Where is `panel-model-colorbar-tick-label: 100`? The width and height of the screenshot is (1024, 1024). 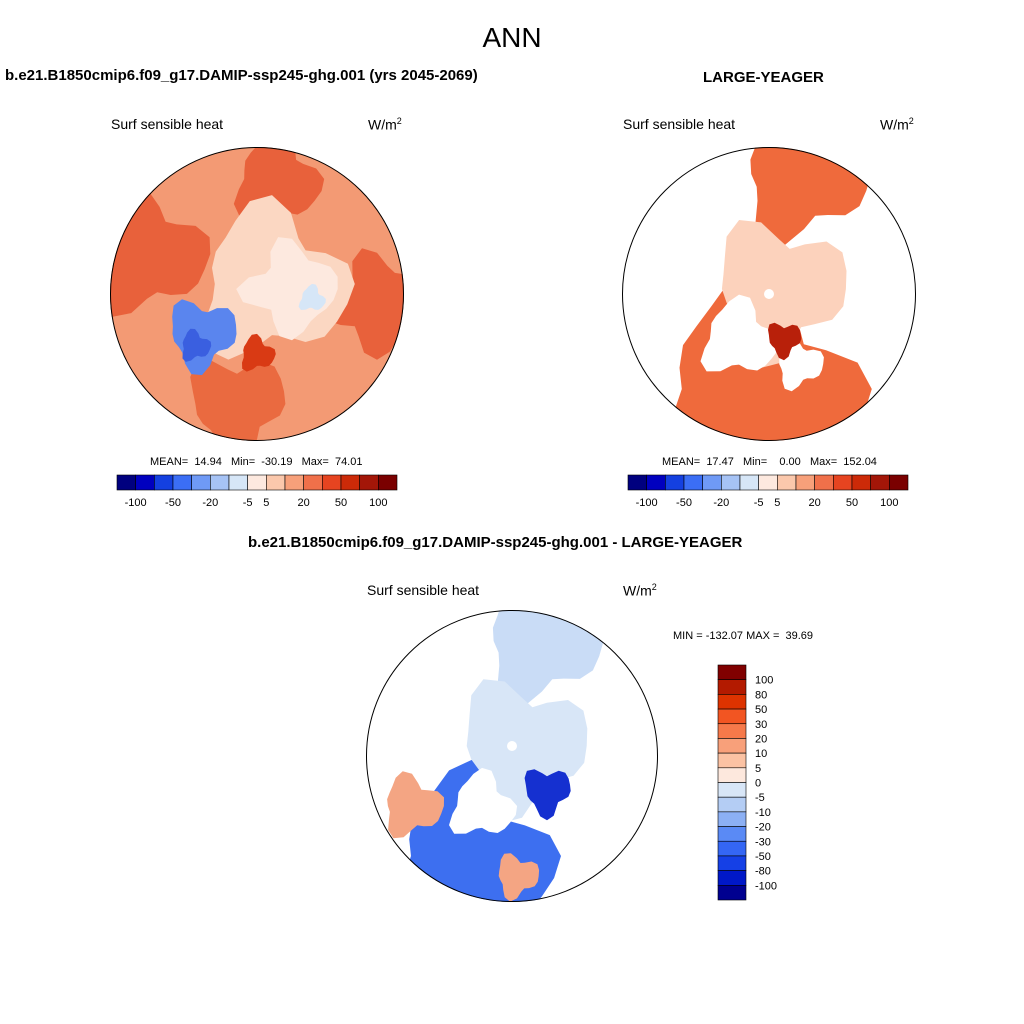 panel-model-colorbar-tick-label: 100 is located at coordinates (378, 503).